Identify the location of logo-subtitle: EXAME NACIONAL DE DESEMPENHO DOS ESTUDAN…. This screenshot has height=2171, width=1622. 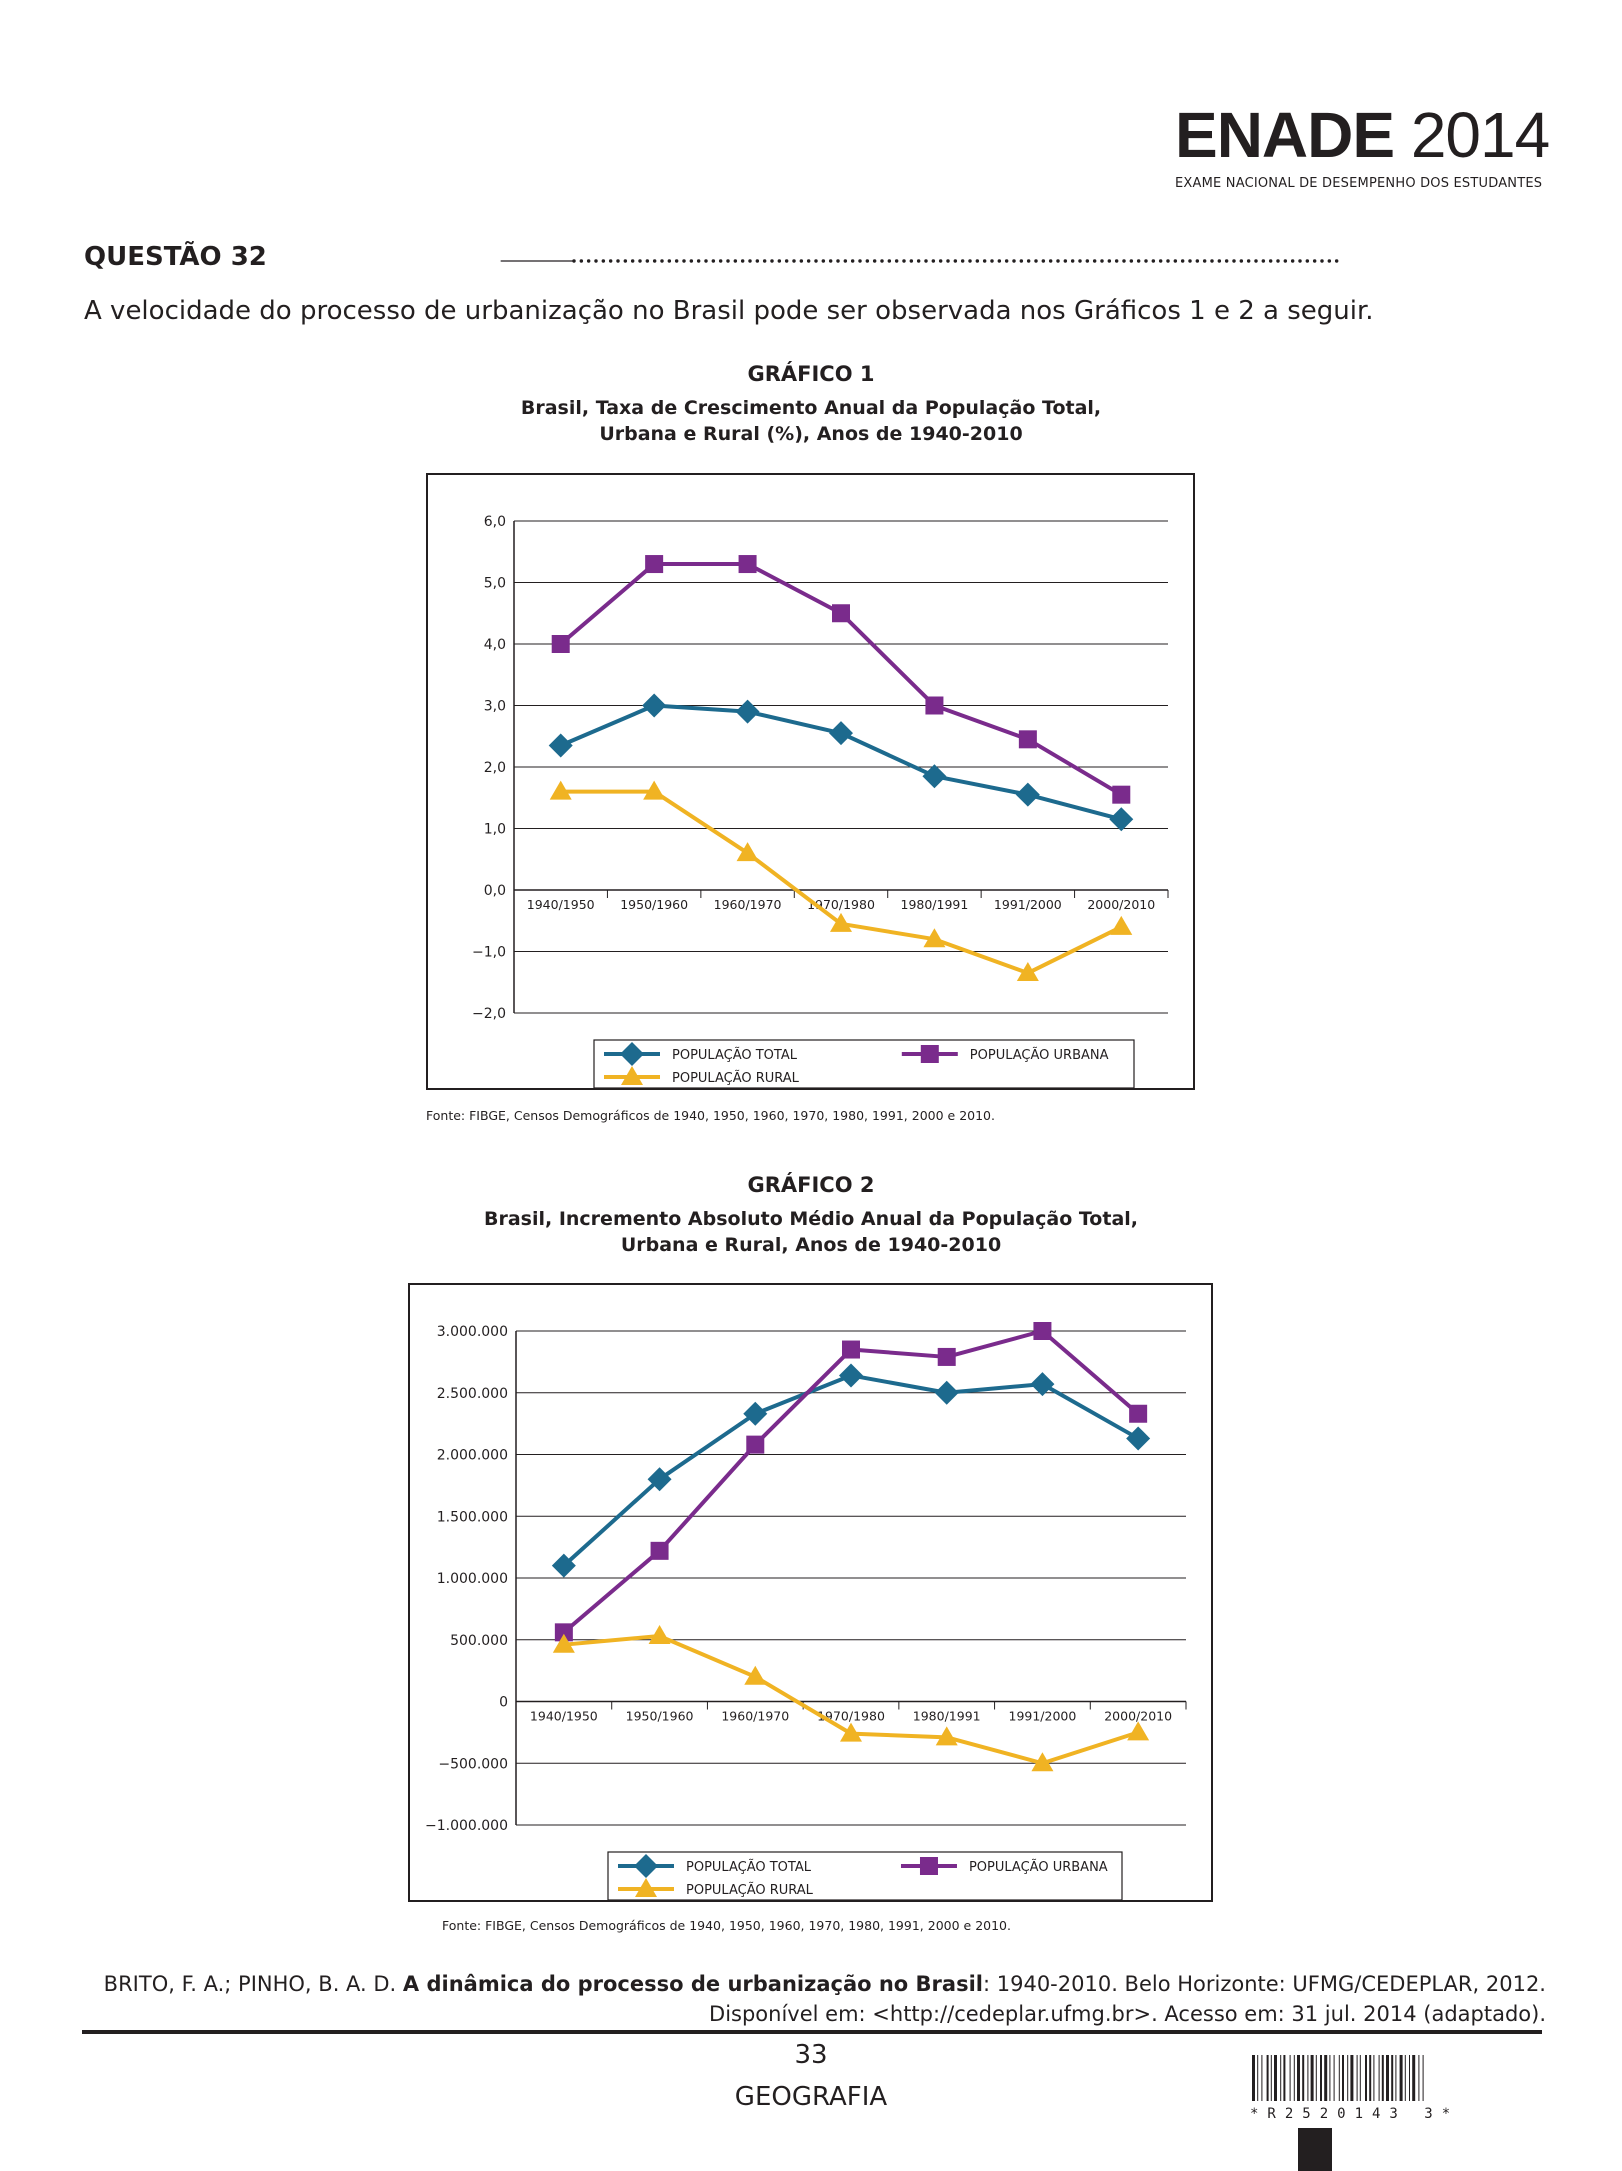
(1359, 183).